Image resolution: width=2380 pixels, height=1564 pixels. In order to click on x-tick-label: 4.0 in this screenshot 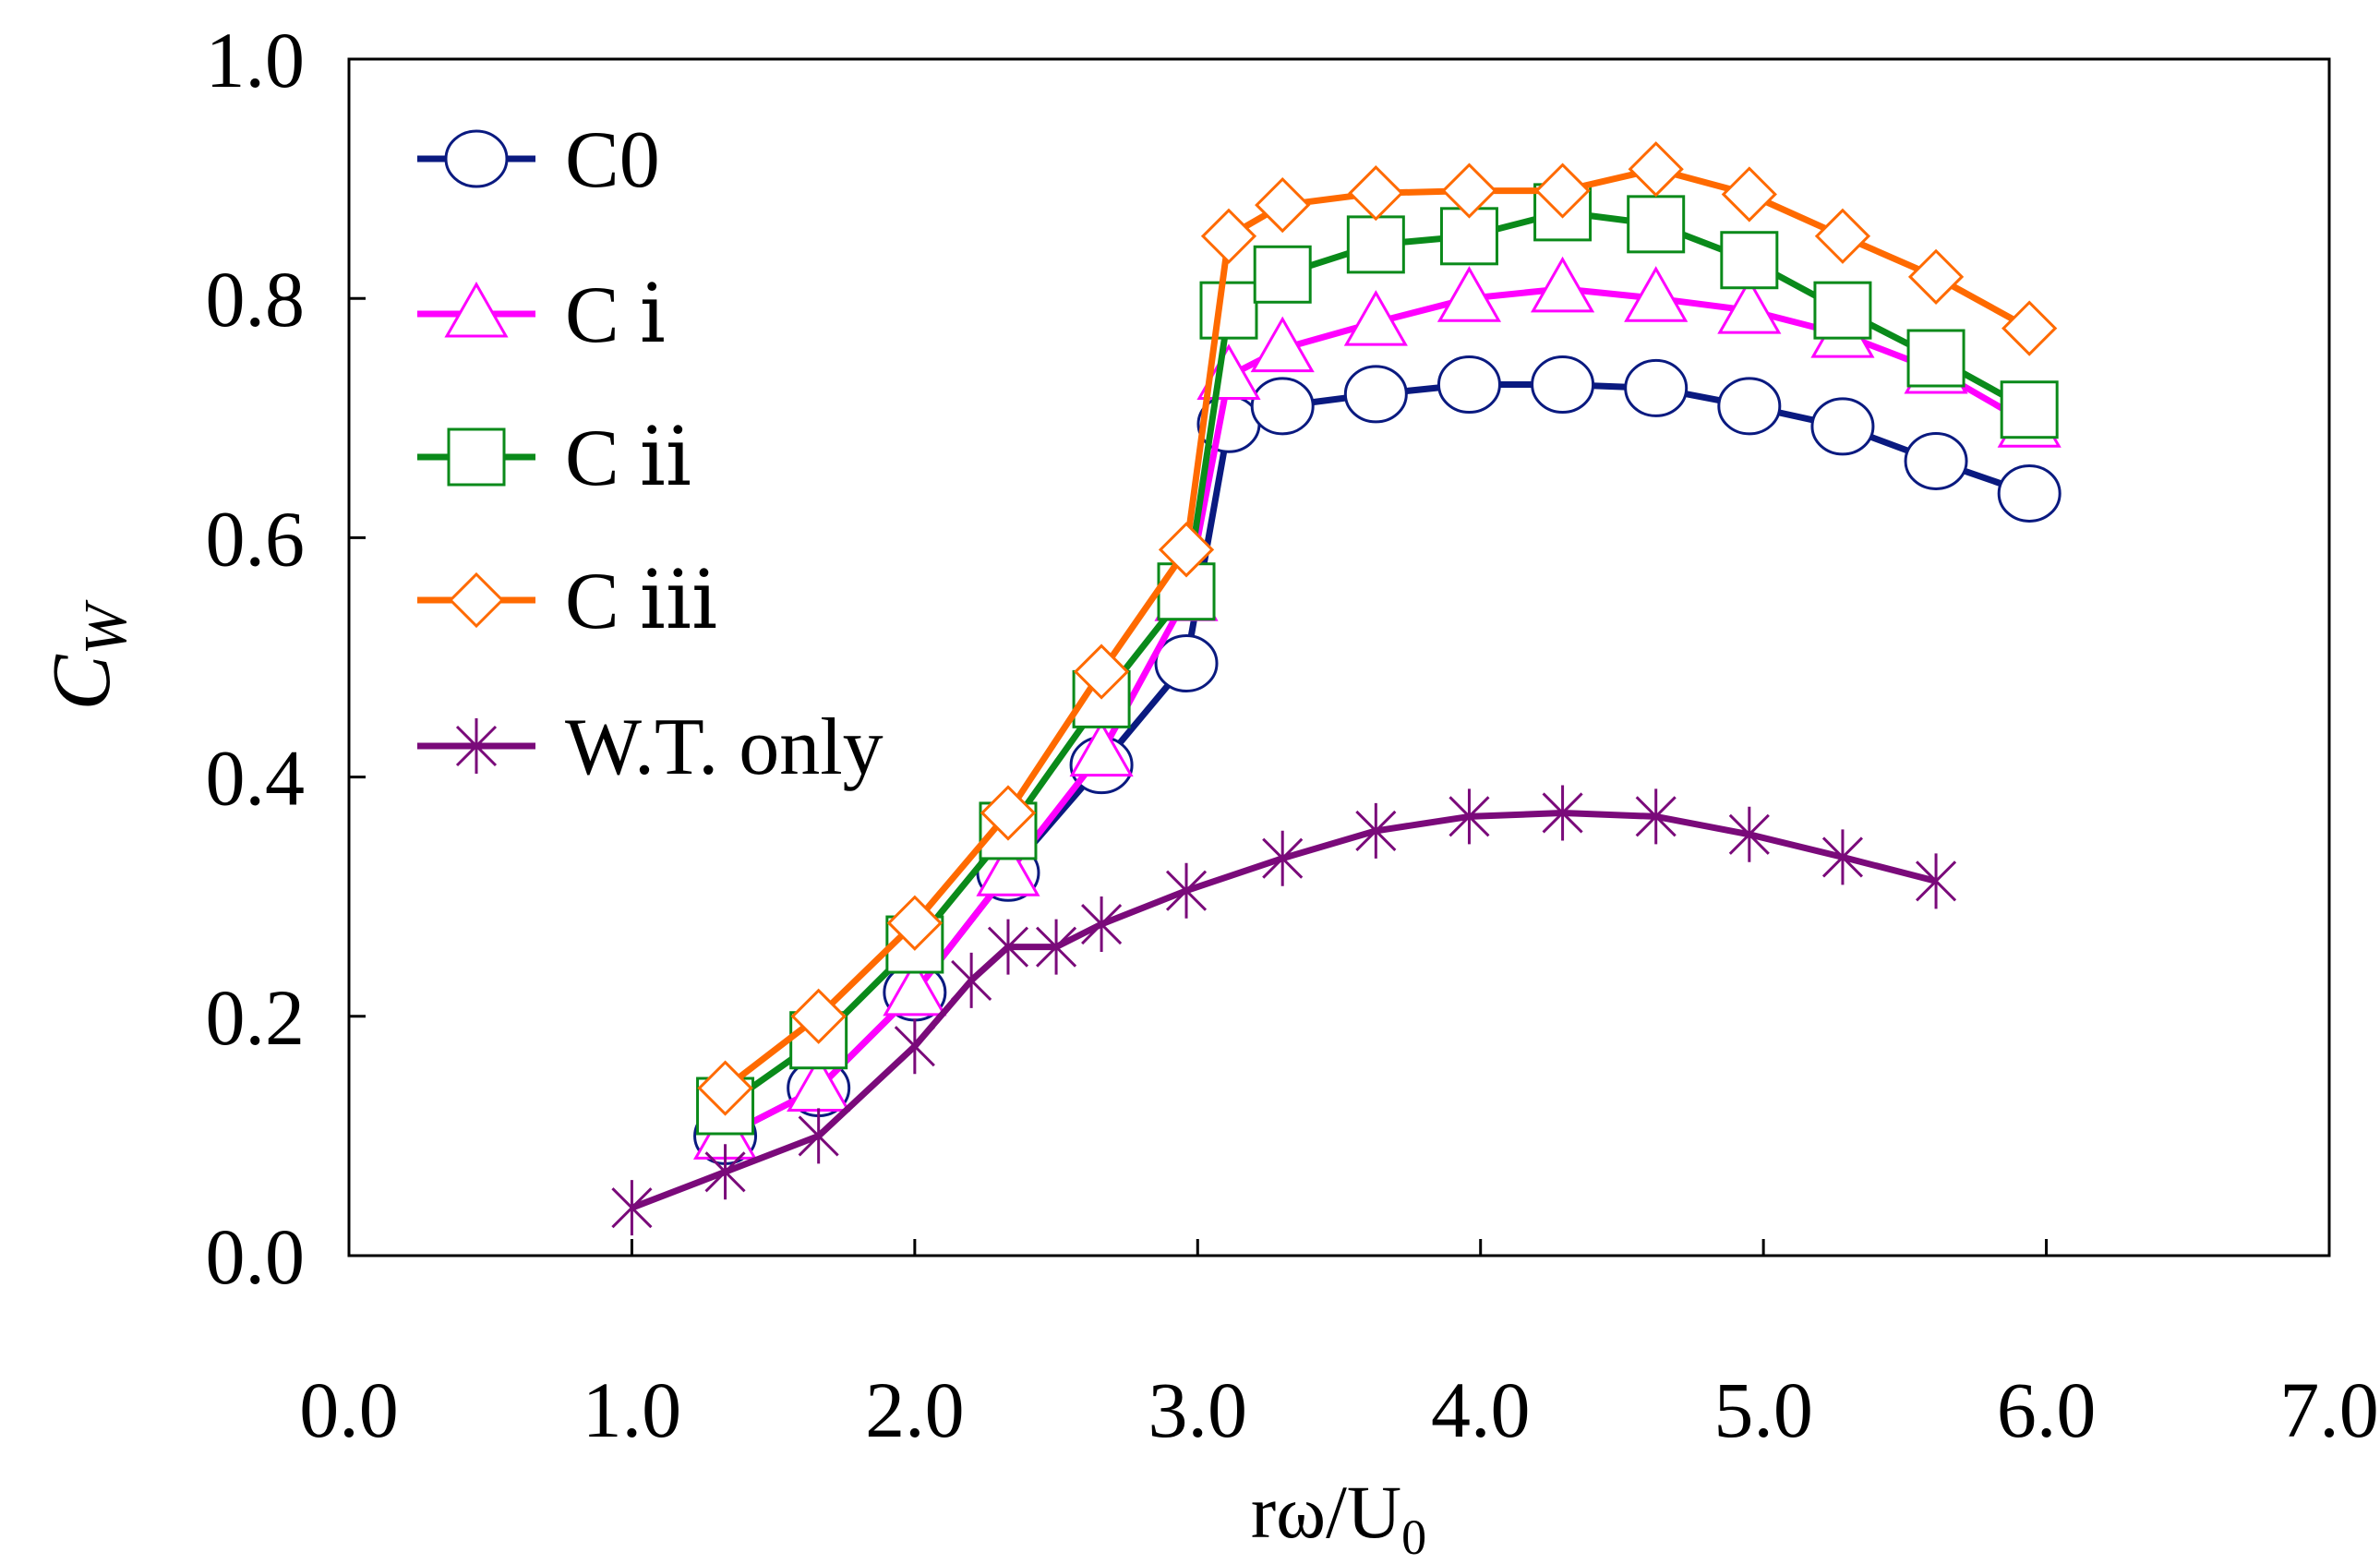, I will do `click(1481, 1409)`.